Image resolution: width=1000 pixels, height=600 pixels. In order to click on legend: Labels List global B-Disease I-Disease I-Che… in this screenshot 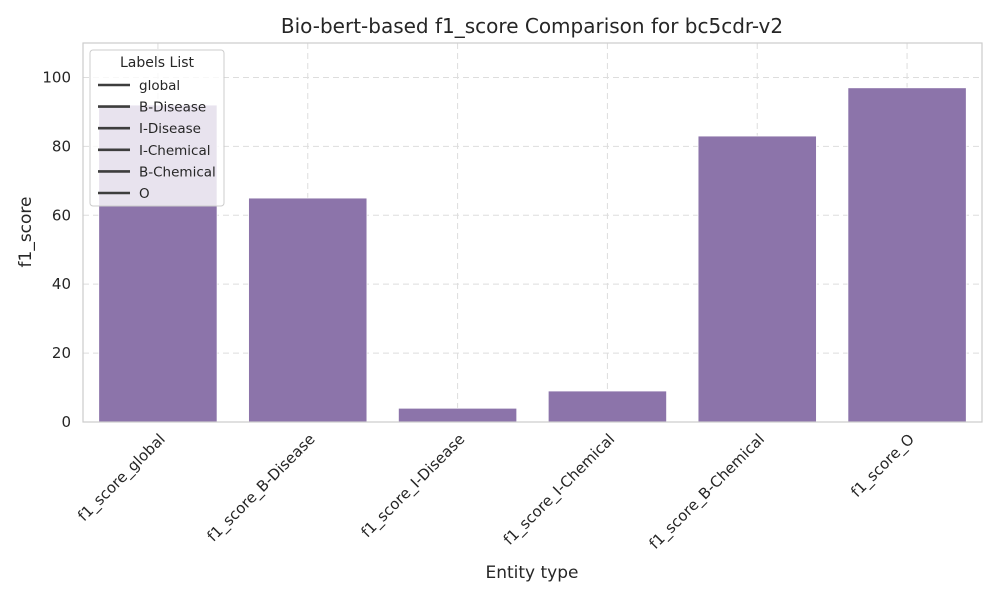, I will do `click(157, 128)`.